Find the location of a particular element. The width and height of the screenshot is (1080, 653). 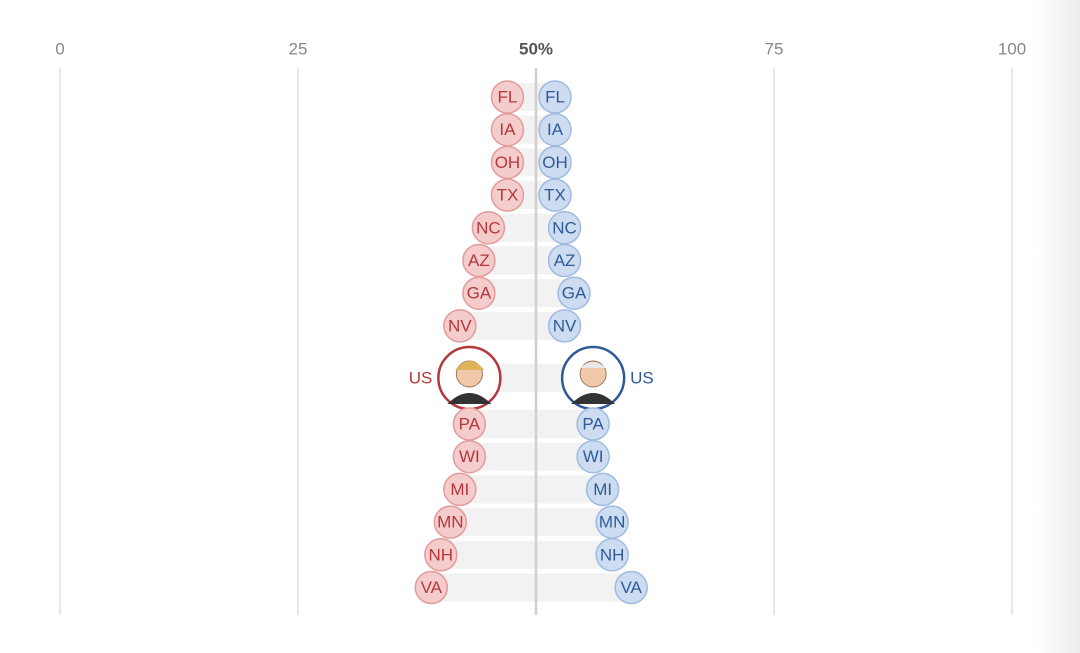

x-tick-label: 0 is located at coordinates (59, 49).